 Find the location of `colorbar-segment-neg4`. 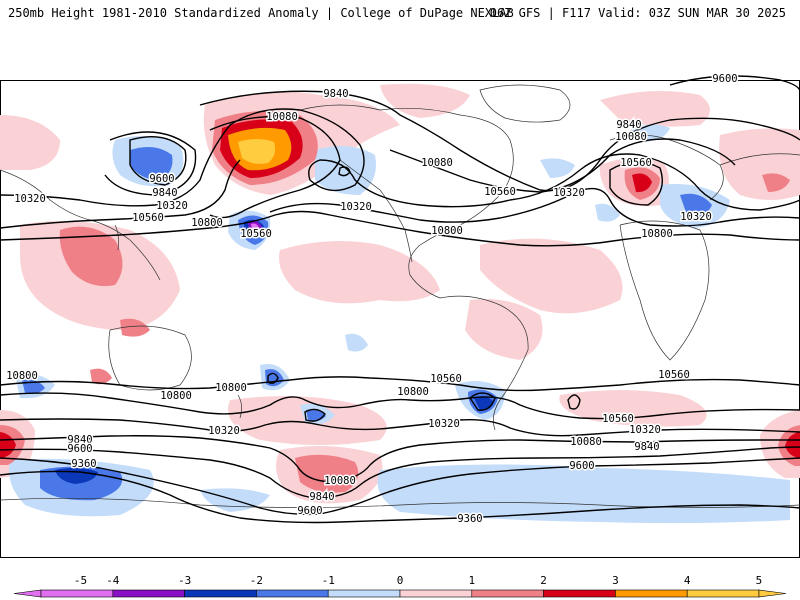

colorbar-segment-neg4 is located at coordinates (148, 593).